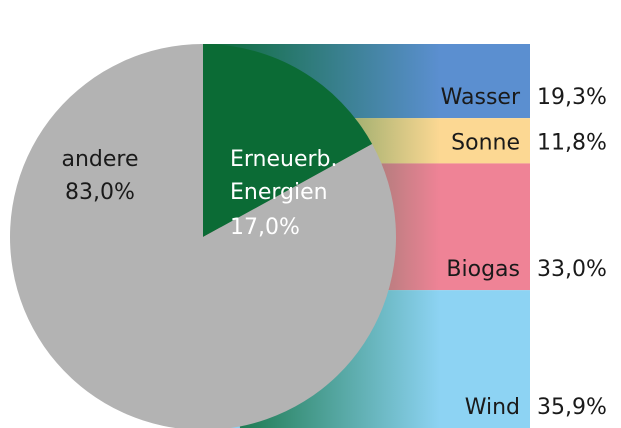 The width and height of the screenshot is (621, 428). Describe the element at coordinates (572, 97) in the screenshot. I see `value-label: 19,3%` at that location.